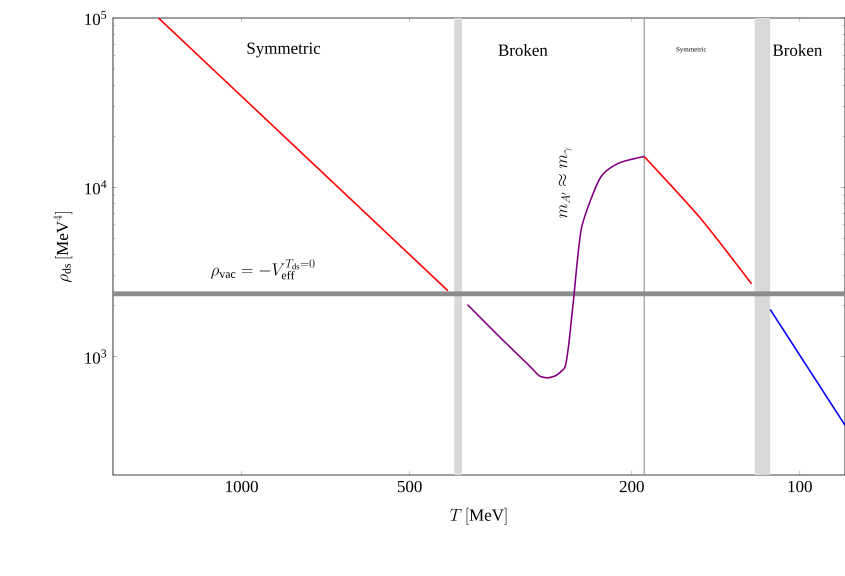 The image size is (845, 576). What do you see at coordinates (262, 269) in the screenshot?
I see `annotation: $\rho_{\mathrm{vac}} = -V_{\mathrm{eff}}^{T_{\mathrm{ds}}=0}$` at bounding box center [262, 269].